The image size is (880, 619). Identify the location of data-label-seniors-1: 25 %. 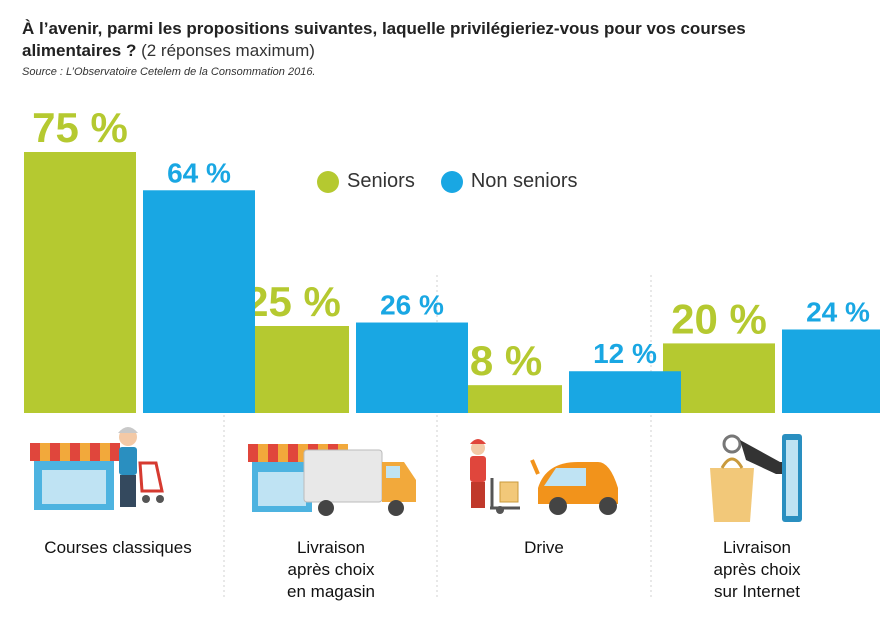
(293, 301).